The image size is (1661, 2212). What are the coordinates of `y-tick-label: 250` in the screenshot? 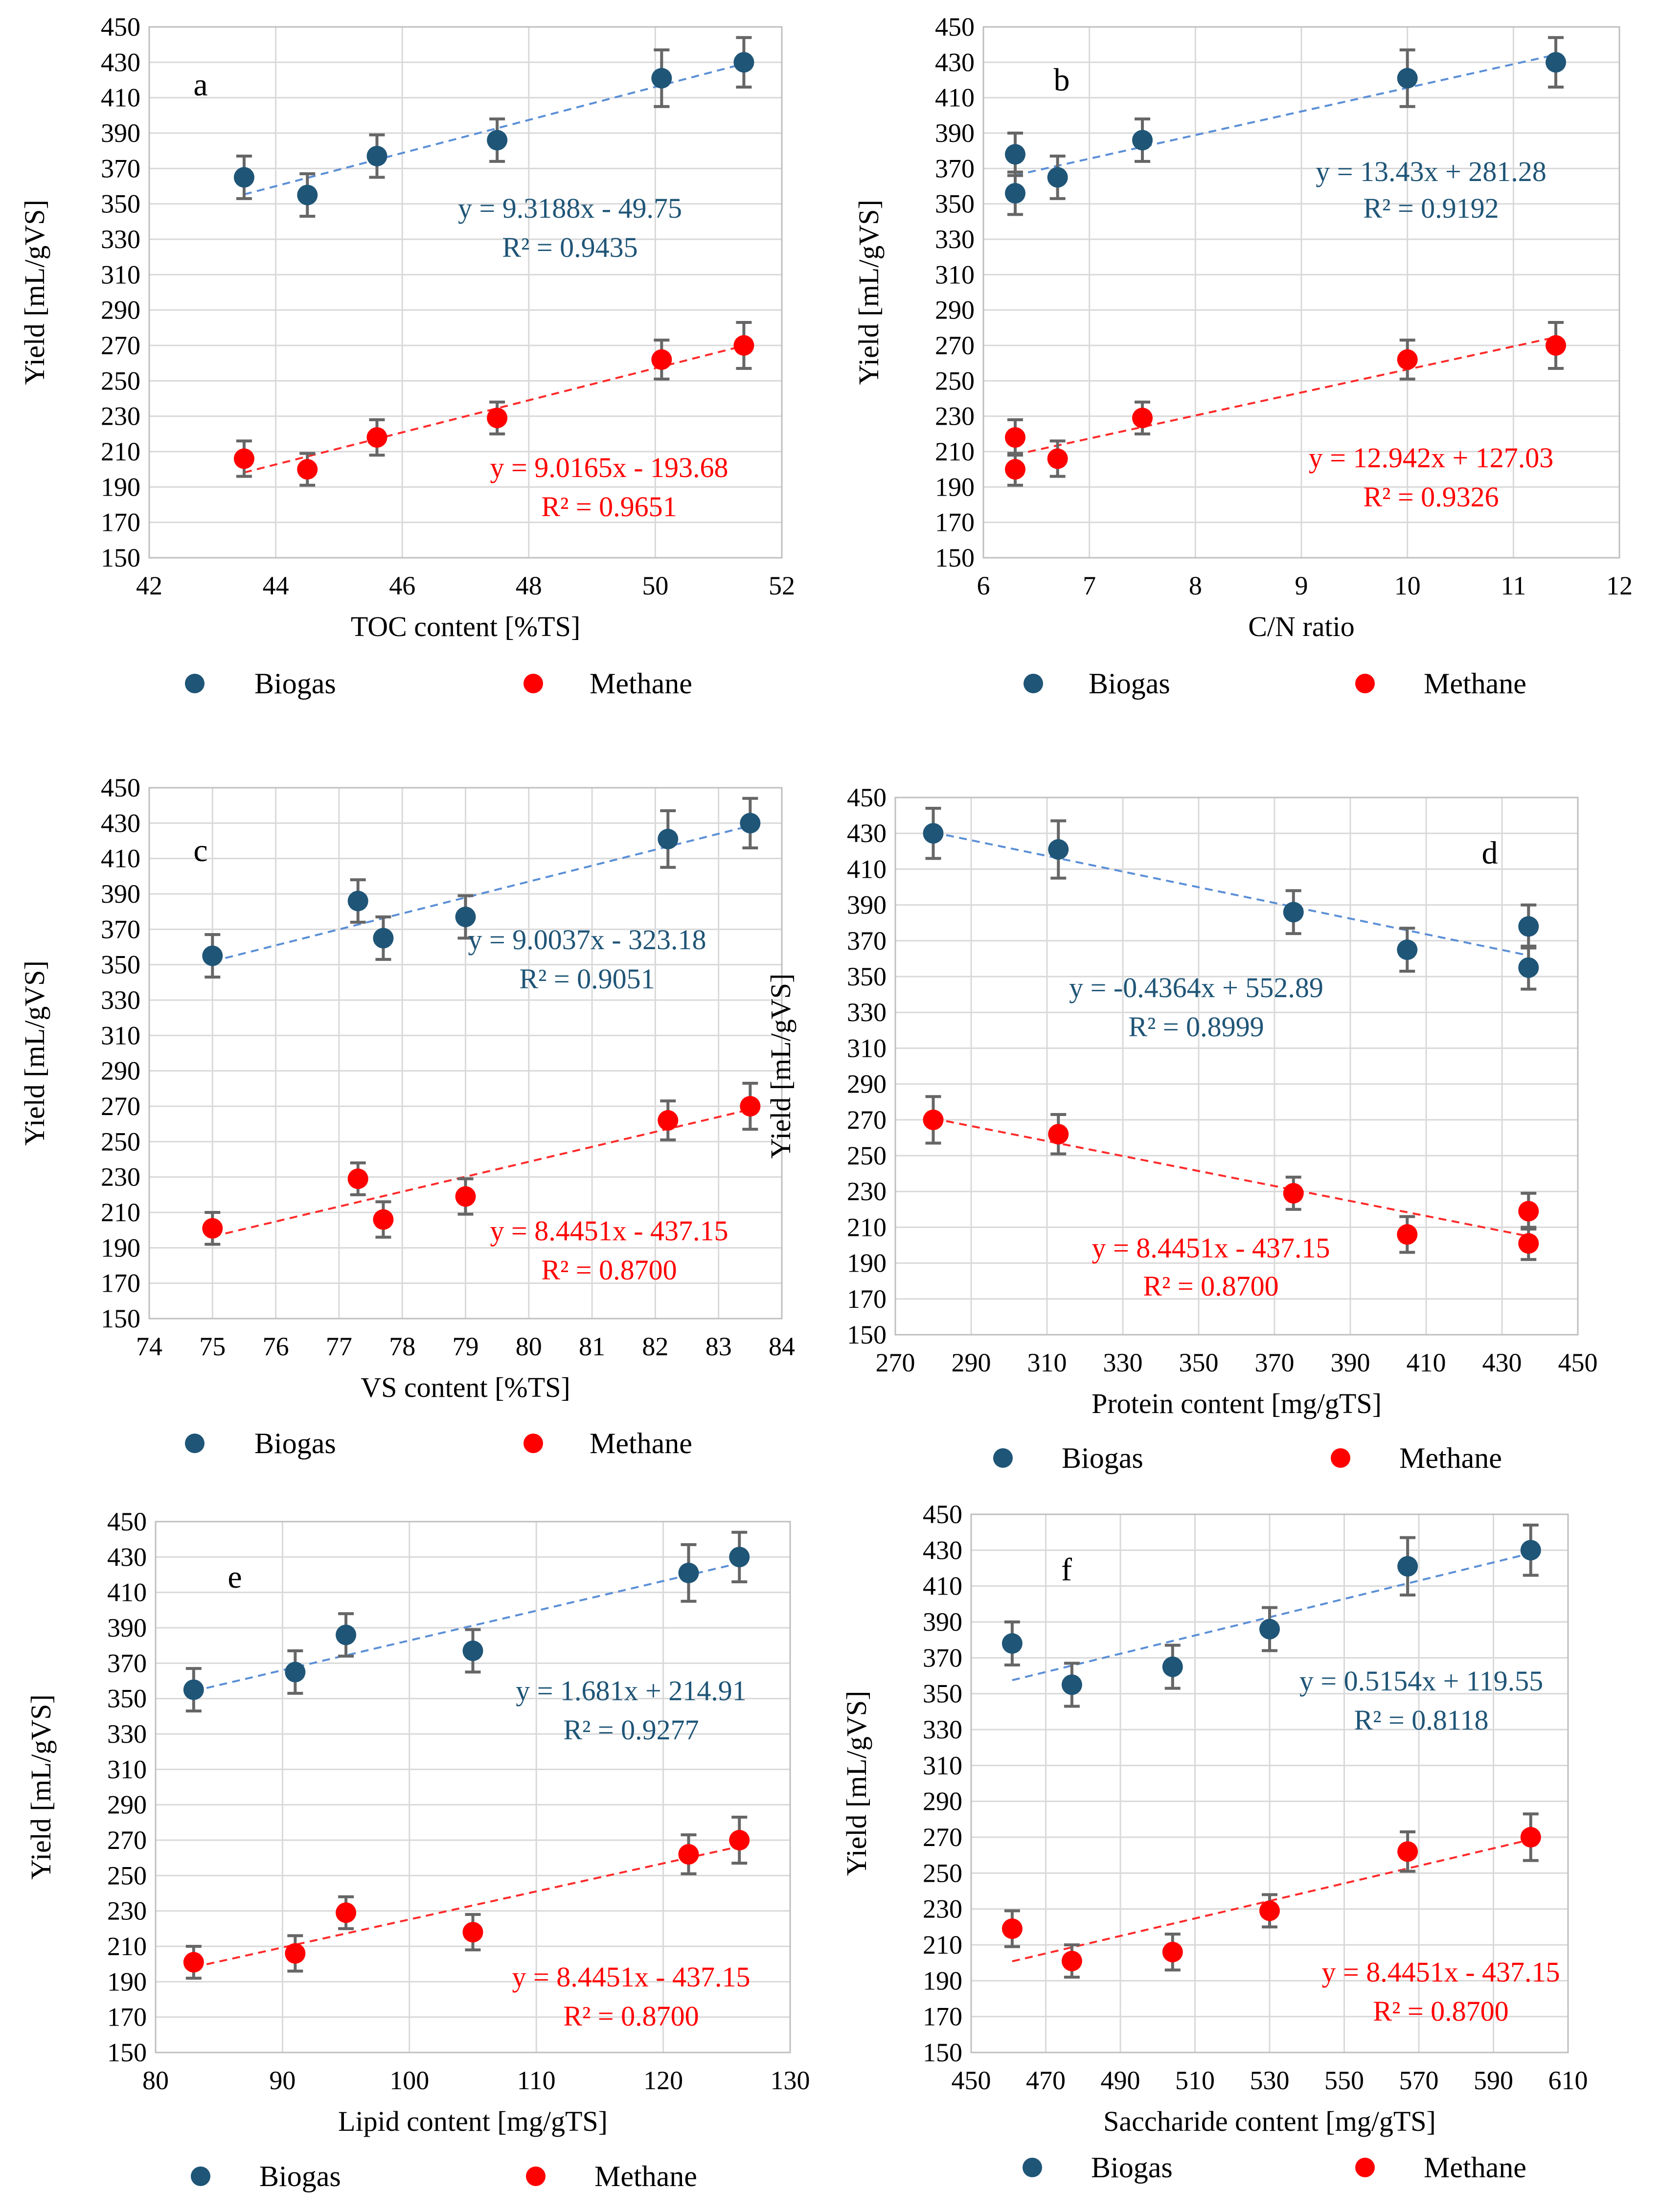 It's located at (127, 1875).